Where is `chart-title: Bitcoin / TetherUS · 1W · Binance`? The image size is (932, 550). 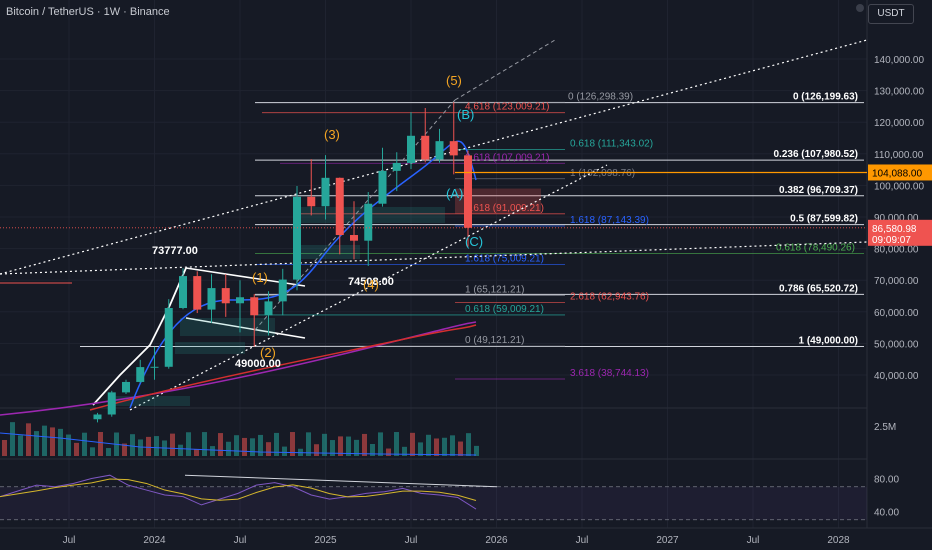
chart-title: Bitcoin / TetherUS · 1W · Binance is located at coordinates (88, 12).